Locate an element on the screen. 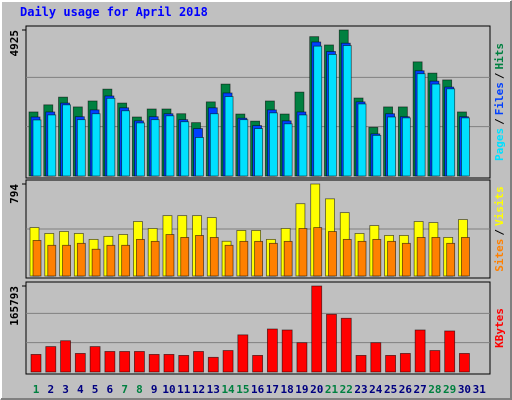  y-tick-label: 165793 is located at coordinates (14, 306).